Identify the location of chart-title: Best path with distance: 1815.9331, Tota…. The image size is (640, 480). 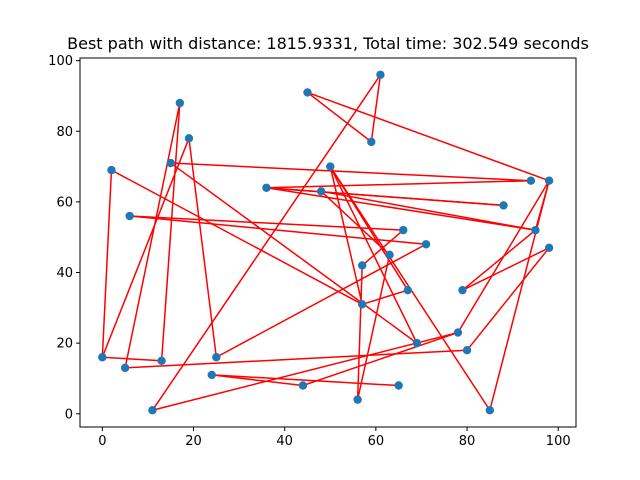
(328, 43).